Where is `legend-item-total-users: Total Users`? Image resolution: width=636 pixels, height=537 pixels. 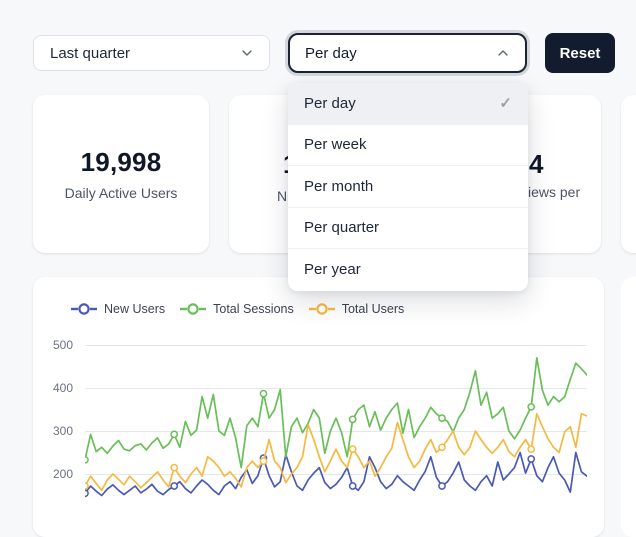
legend-item-total-users: Total Users is located at coordinates (356, 309).